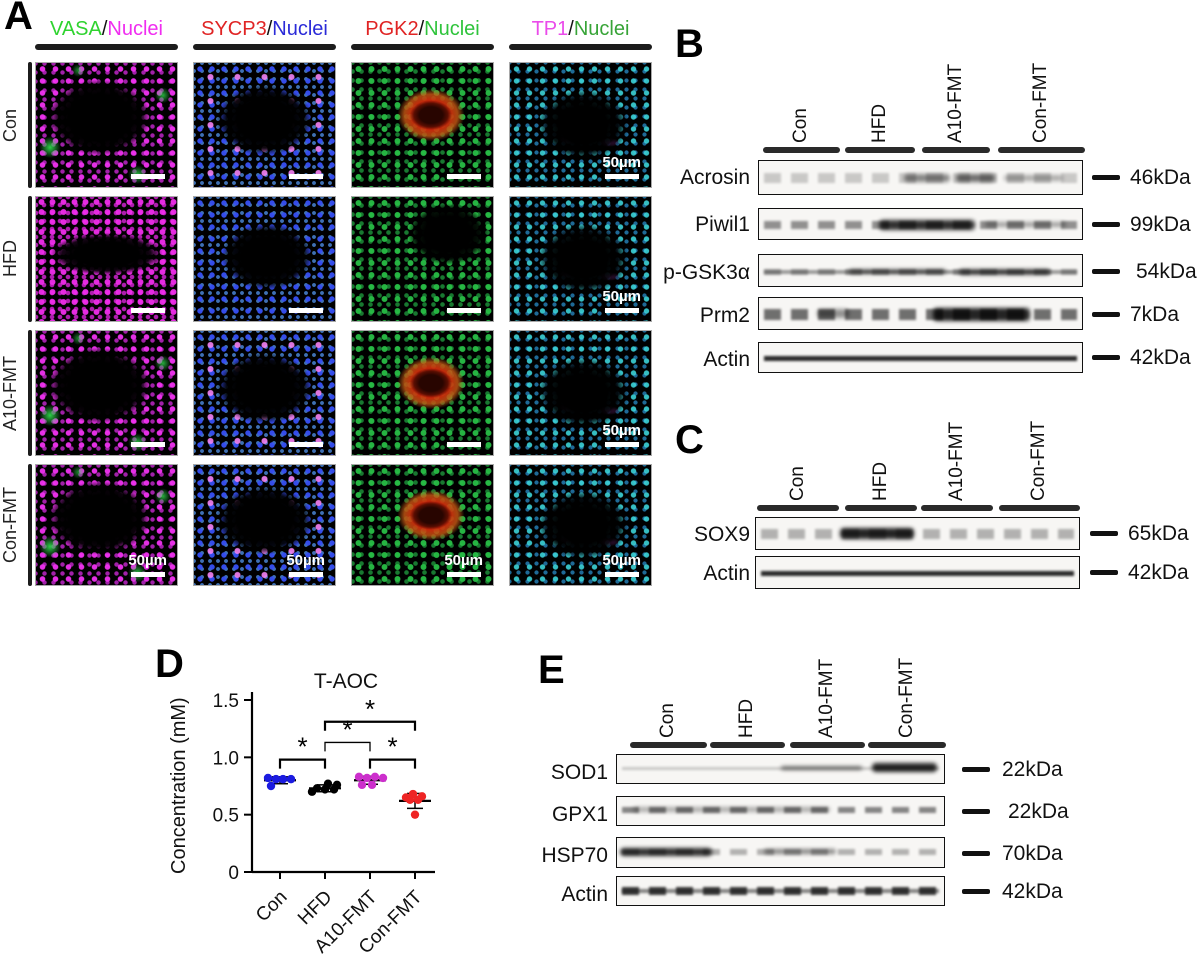  I want to click on micro-image-confmt-pgk2: 50µm, so click(422, 525).